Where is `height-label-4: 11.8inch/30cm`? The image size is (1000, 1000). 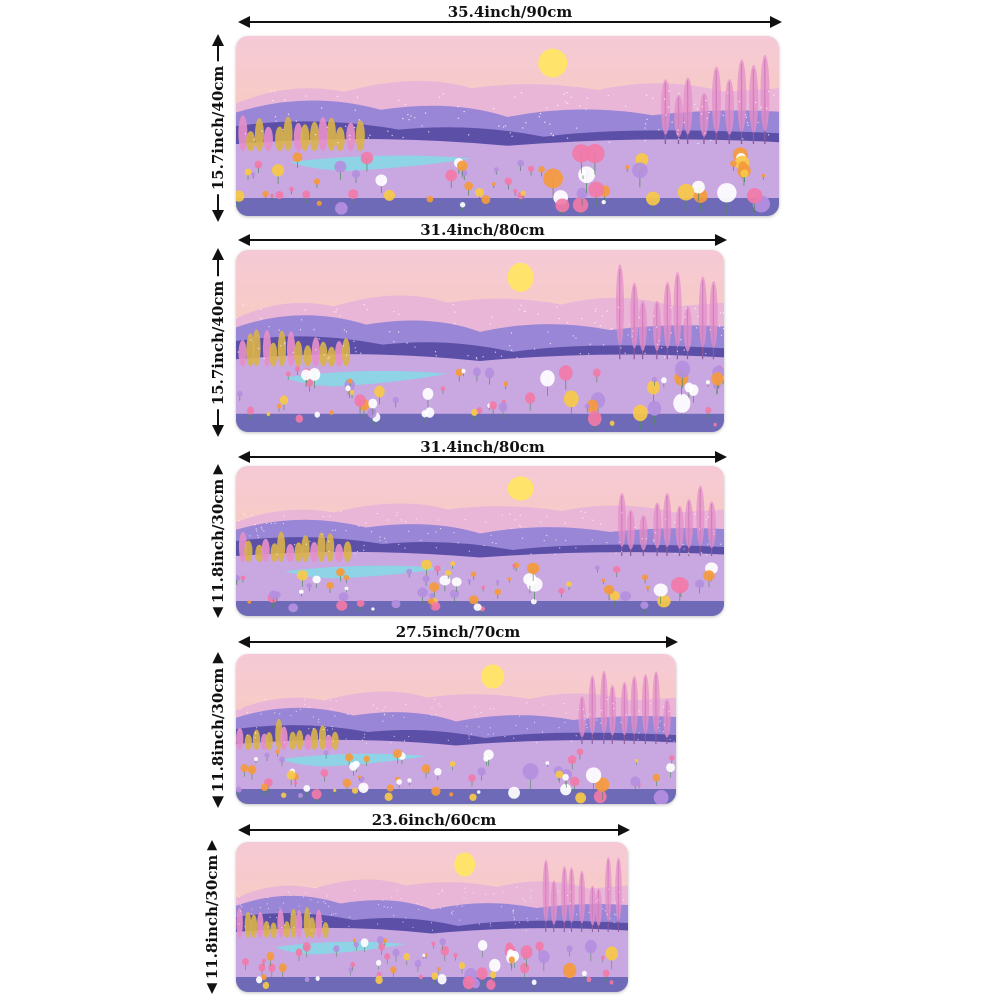 height-label-4: 11.8inch/30cm is located at coordinates (218, 730).